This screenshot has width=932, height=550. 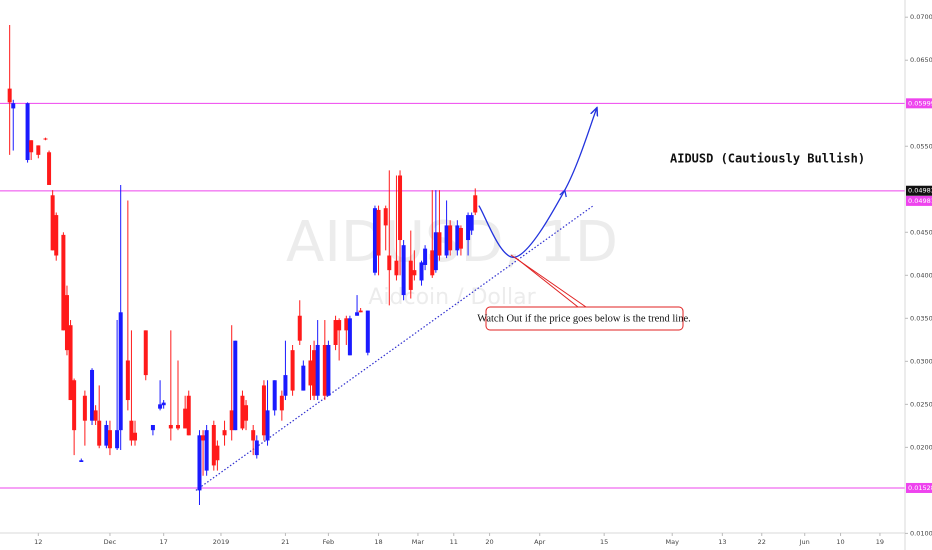 I want to click on x-tick-label: May, so click(x=672, y=542).